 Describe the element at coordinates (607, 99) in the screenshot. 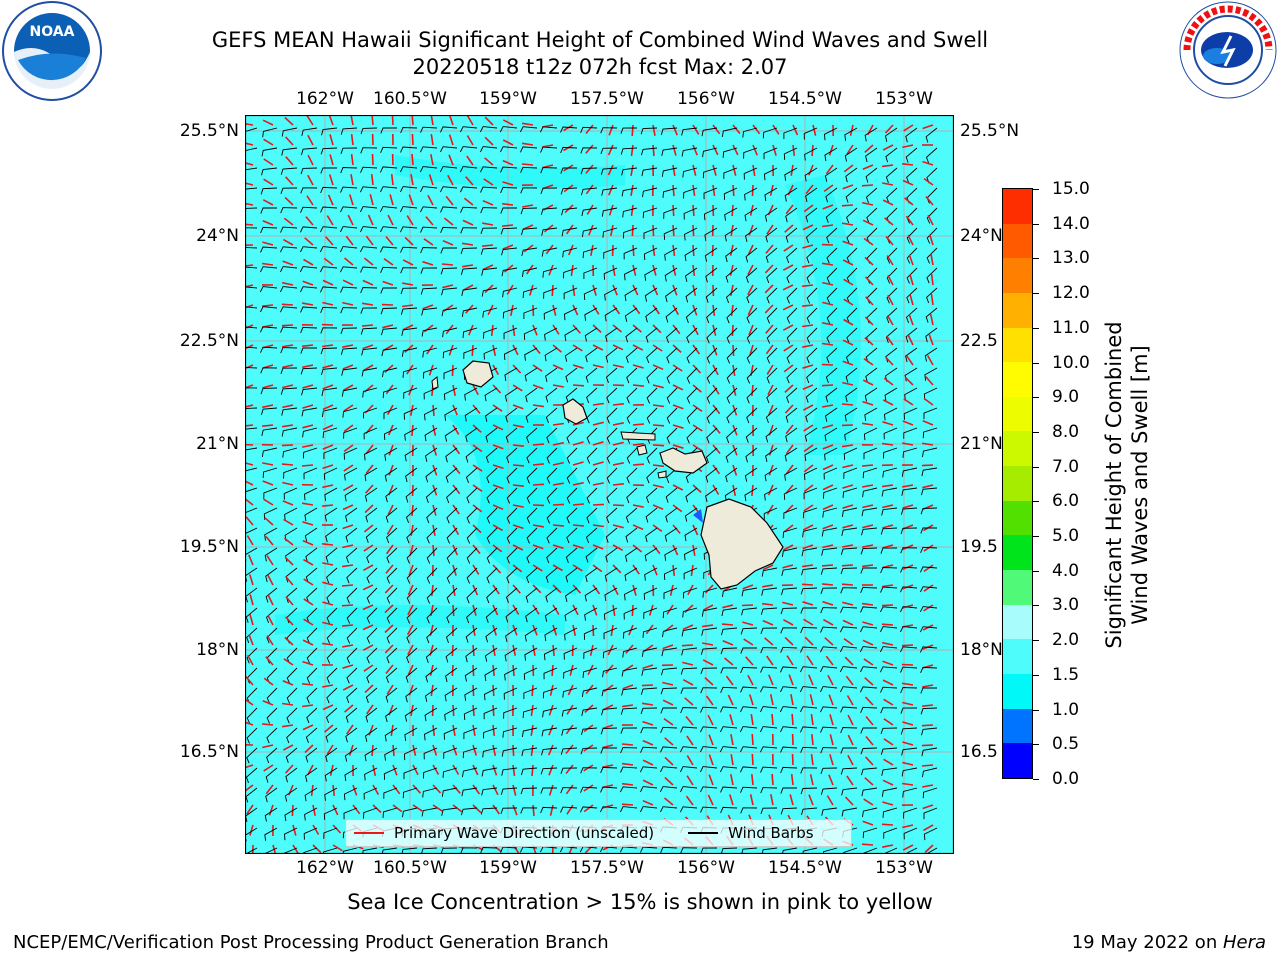

I see `lon-tick-label: 157.5°W` at that location.